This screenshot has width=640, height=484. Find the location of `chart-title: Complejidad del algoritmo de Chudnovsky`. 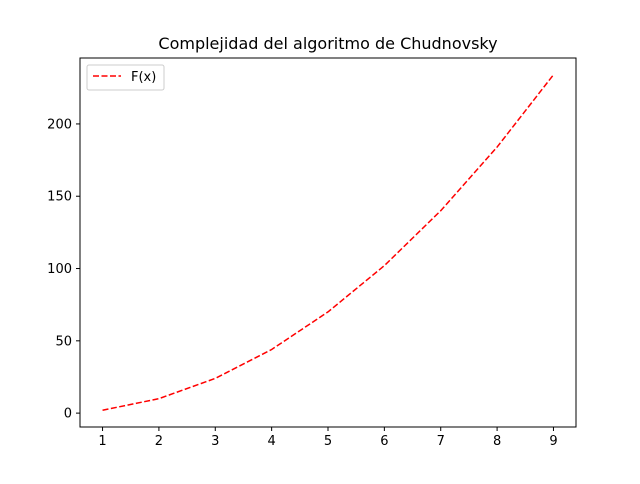

chart-title: Complejidad del algoritmo de Chudnovsky is located at coordinates (327, 43).